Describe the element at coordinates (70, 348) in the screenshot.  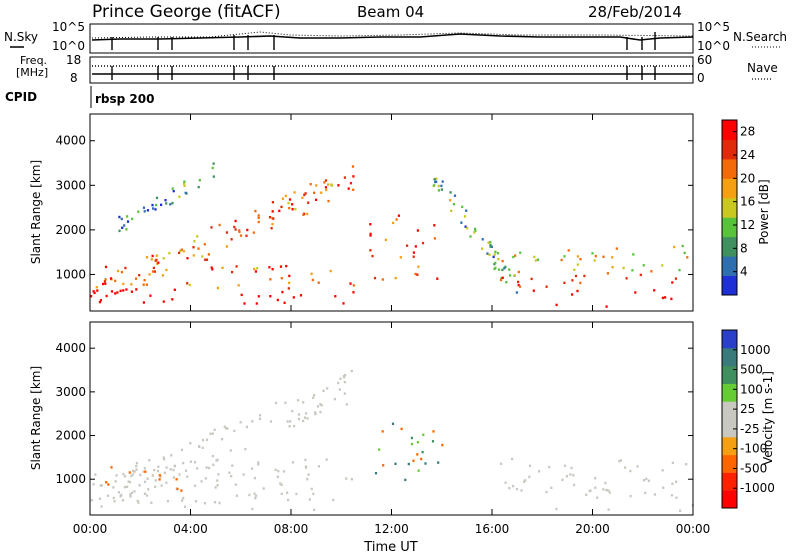
I see `y-tick-label: 4000` at that location.